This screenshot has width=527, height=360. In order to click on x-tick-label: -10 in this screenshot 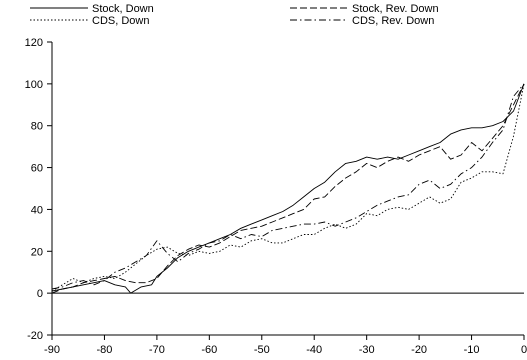, I will do `click(472, 350)`.